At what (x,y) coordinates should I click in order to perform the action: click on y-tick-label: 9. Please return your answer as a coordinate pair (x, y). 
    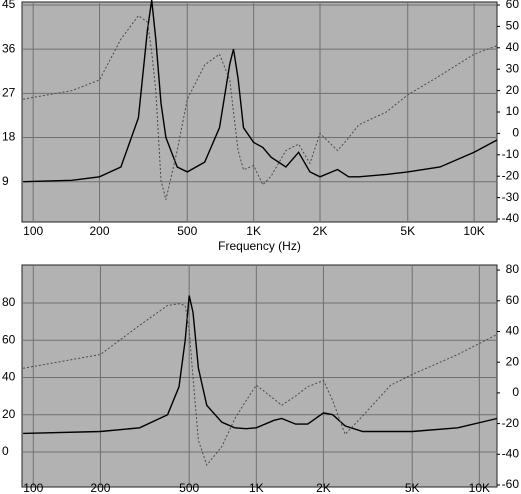
    Looking at the image, I should click on (5, 181).